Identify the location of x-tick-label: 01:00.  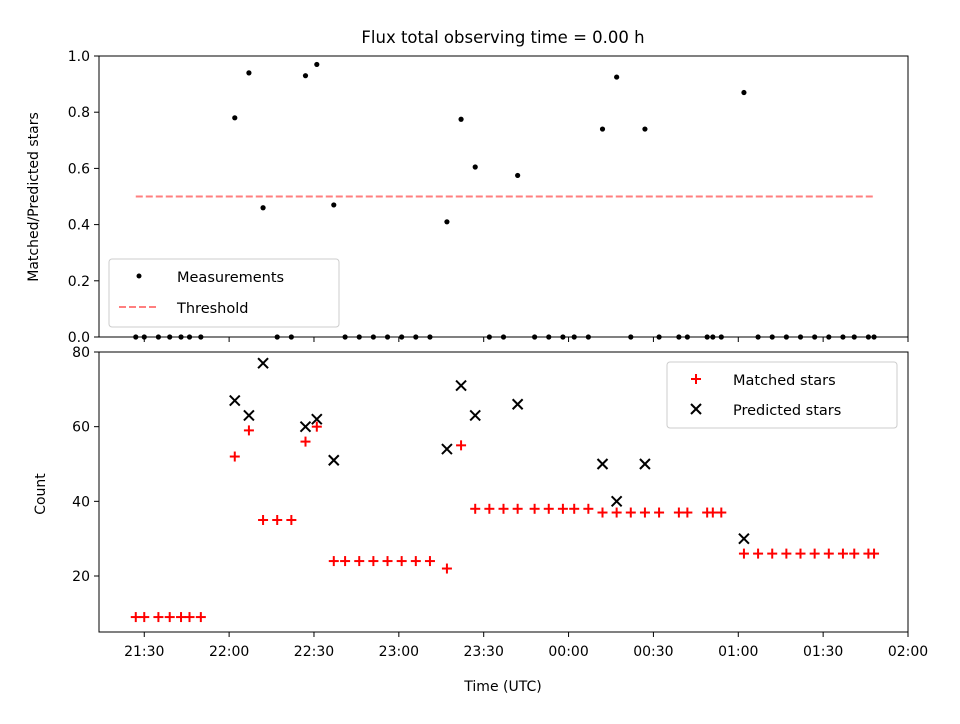
(738, 652).